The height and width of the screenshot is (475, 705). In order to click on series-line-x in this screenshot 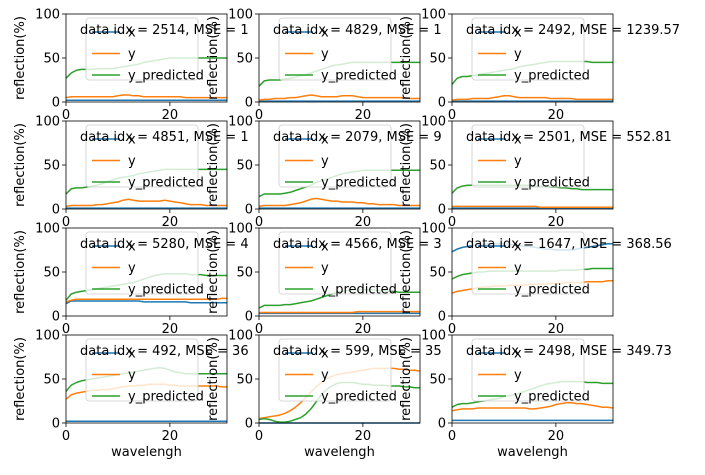, I will do `click(146, 302)`.